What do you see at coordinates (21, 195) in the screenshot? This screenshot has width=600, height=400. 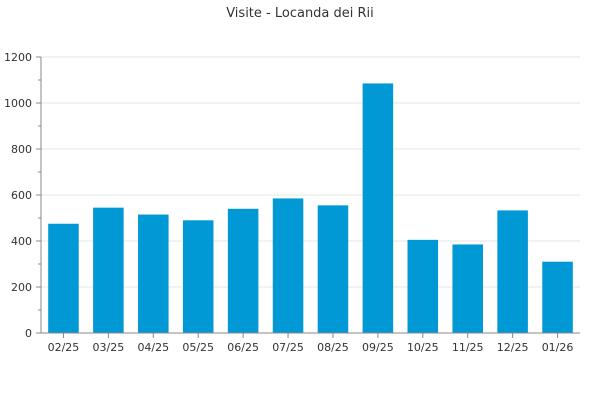 I see `y-tick-label: 600` at bounding box center [21, 195].